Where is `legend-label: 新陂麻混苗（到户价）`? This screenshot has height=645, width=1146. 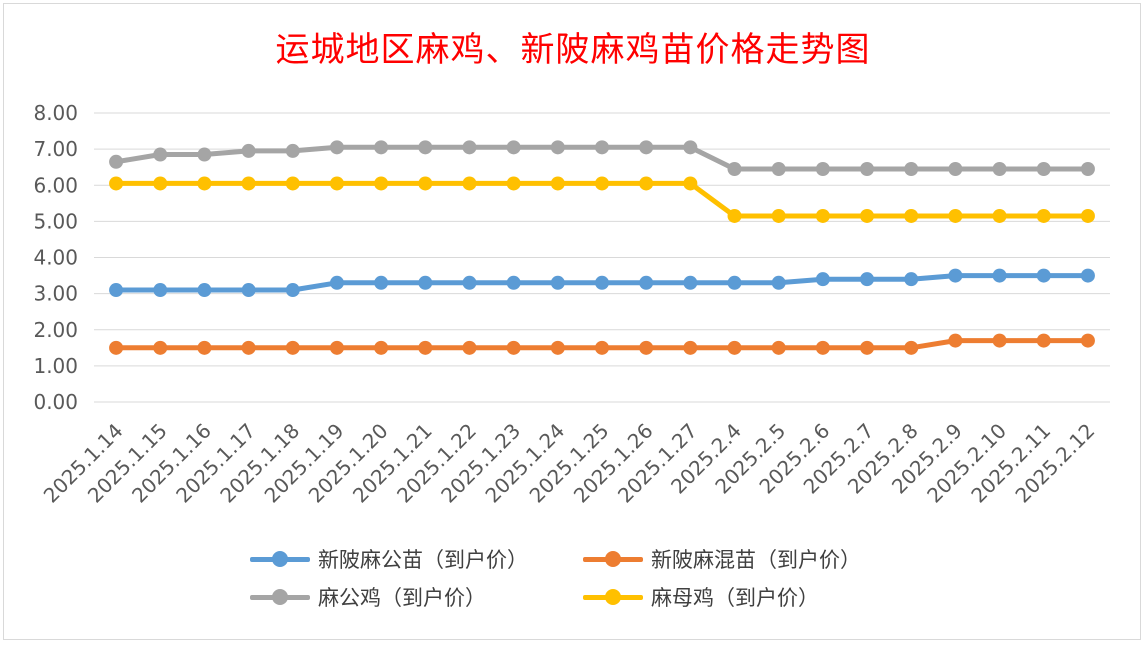
legend-label: 新陂麻混苗（到户价） is located at coordinates (756, 560).